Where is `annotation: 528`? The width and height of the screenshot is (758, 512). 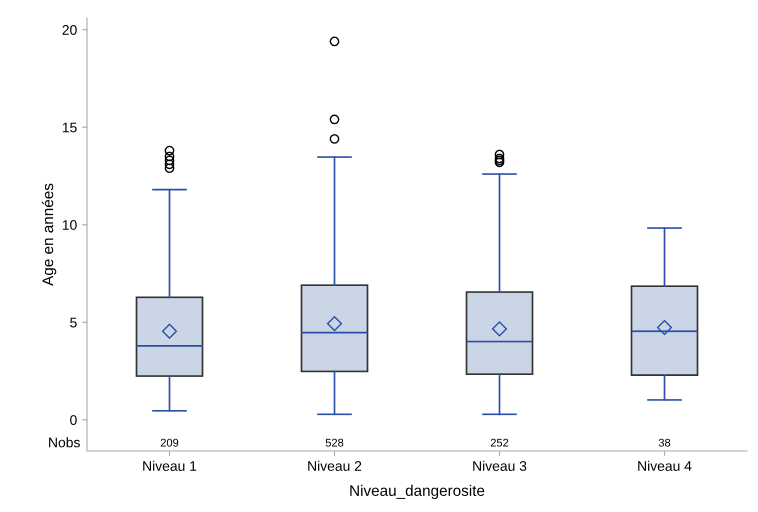
annotation: 528 is located at coordinates (335, 442).